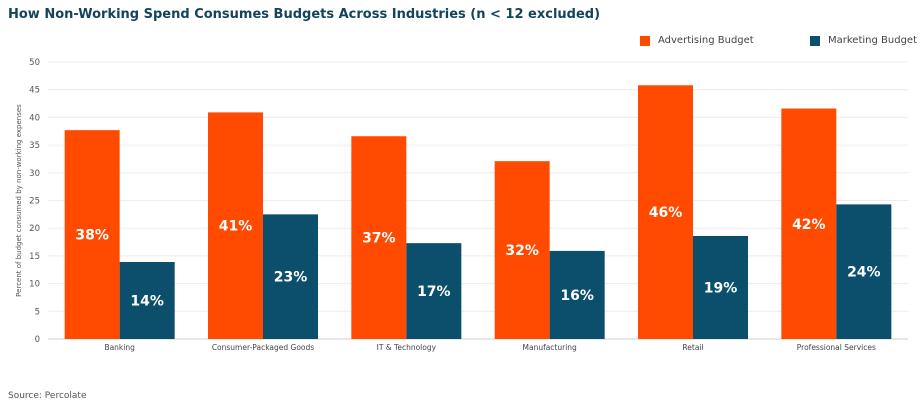  I want to click on y-tick-label: 0, so click(37, 340).